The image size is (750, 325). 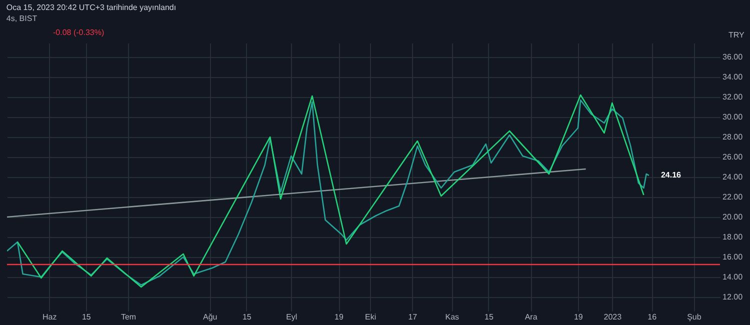 What do you see at coordinates (733, 257) in the screenshot?
I see `y-tick-label: 16.00` at bounding box center [733, 257].